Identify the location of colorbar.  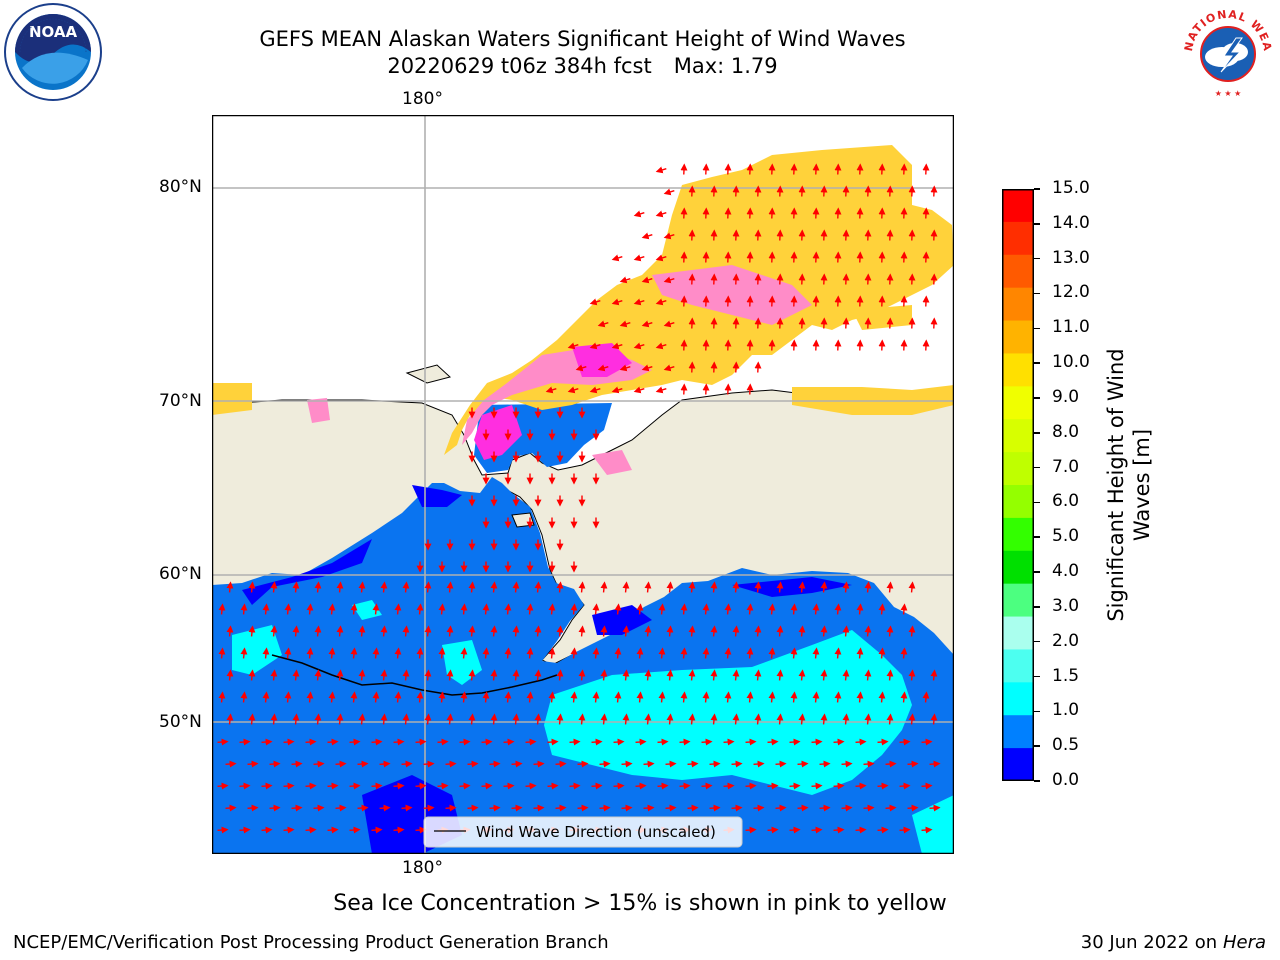
(1018, 485).